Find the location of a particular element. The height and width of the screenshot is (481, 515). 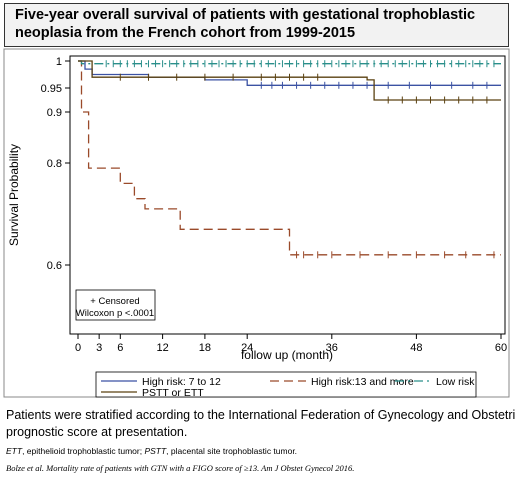

survival-curve-line is located at coordinates (289, 80).